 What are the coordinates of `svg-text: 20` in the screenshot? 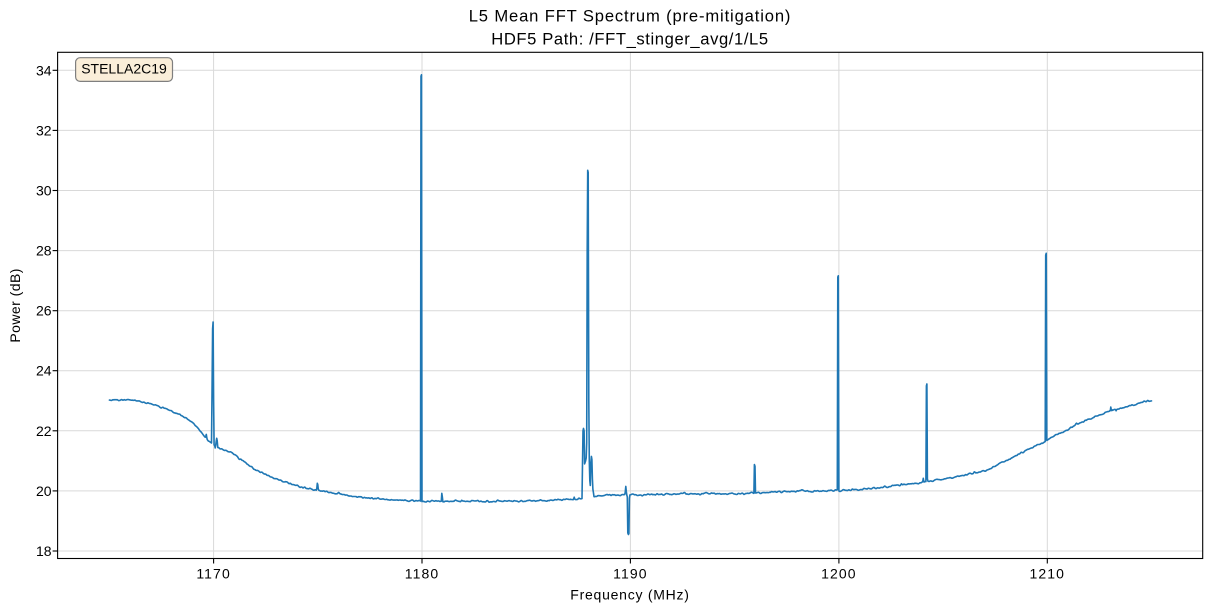 It's located at (44, 491).